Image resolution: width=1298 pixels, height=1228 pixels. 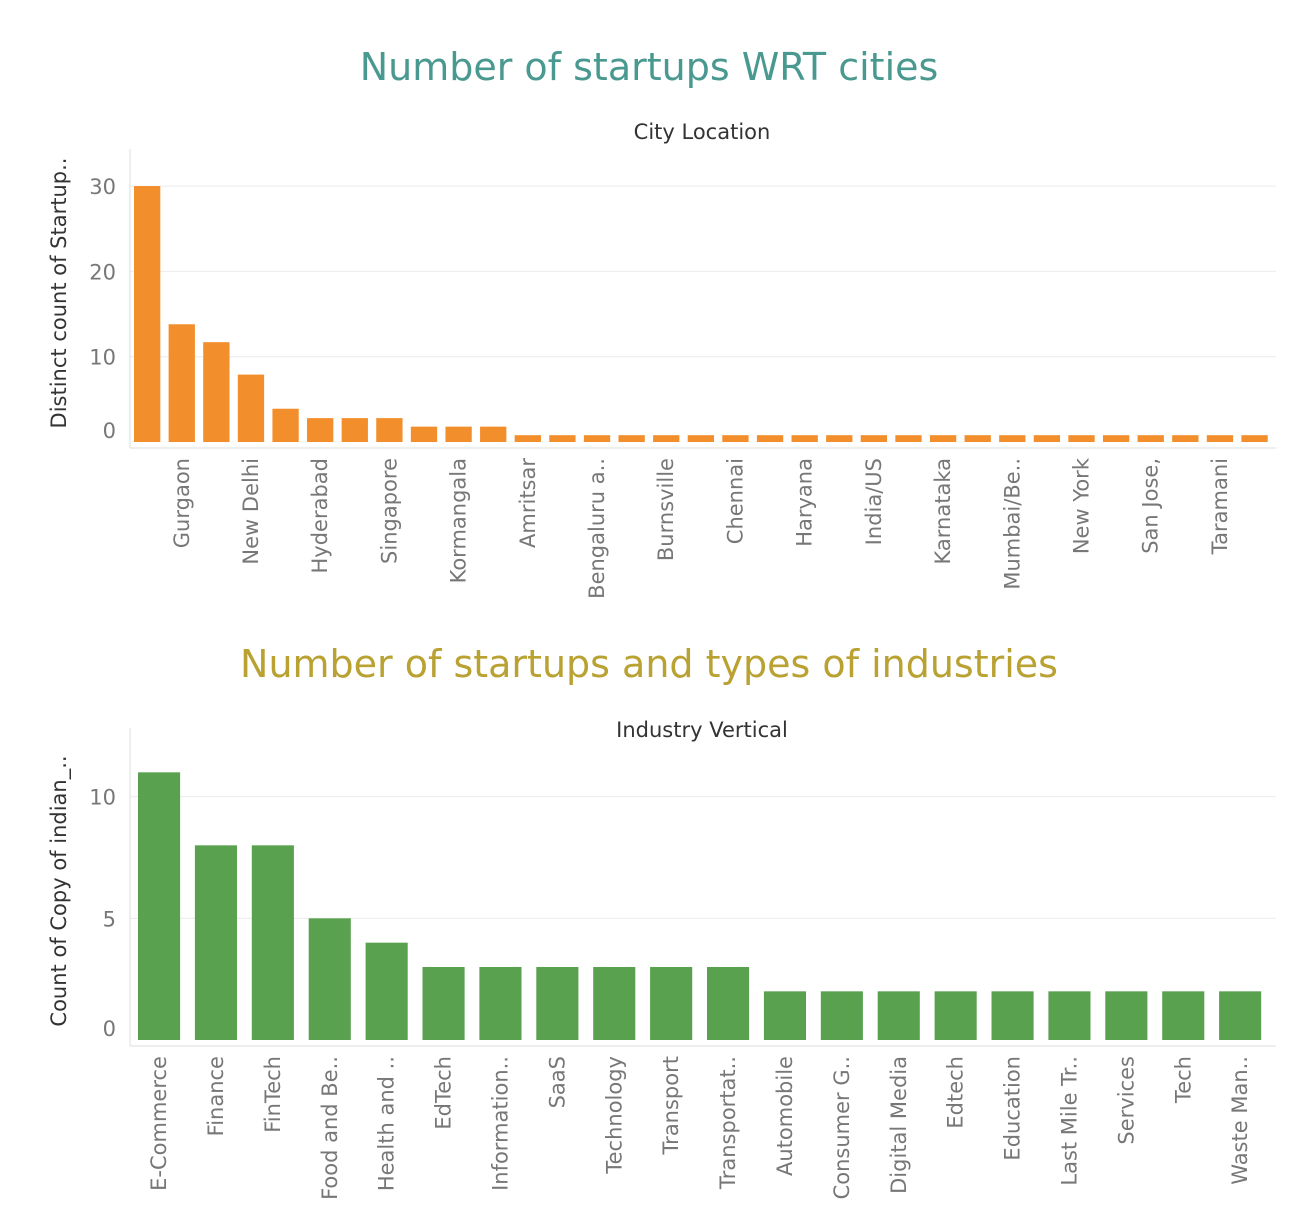 What do you see at coordinates (500, 1123) in the screenshot?
I see `x-tick-label: Information..` at bounding box center [500, 1123].